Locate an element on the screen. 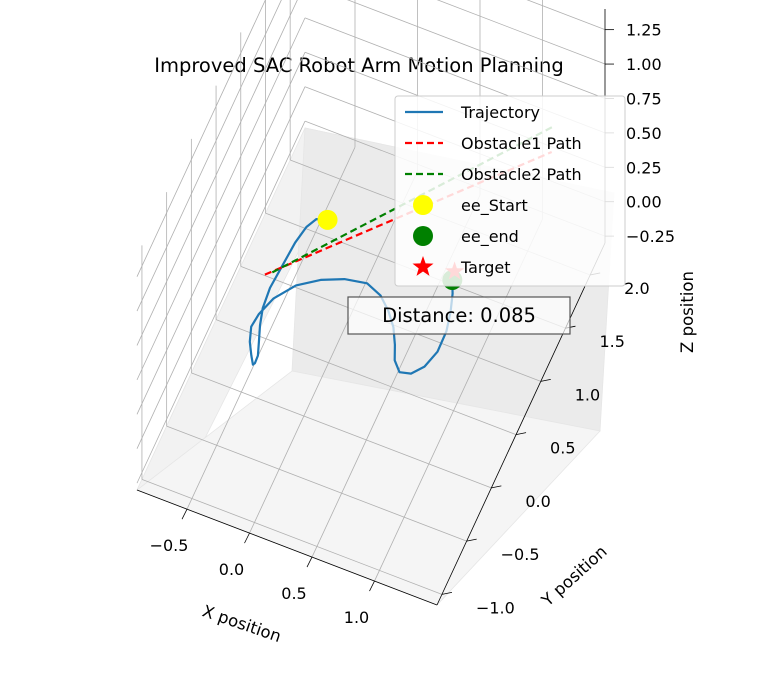 This screenshot has width=777, height=686. z-tick-label-3: 0.50 is located at coordinates (644, 133).